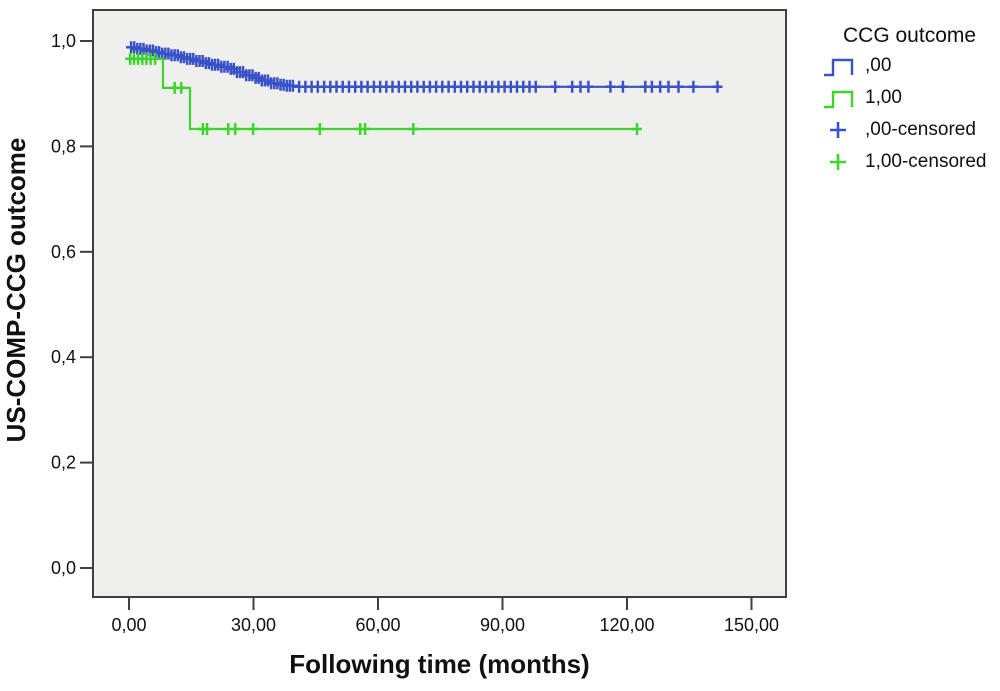  What do you see at coordinates (502, 625) in the screenshot?
I see `x-tick-label: 90,00` at bounding box center [502, 625].